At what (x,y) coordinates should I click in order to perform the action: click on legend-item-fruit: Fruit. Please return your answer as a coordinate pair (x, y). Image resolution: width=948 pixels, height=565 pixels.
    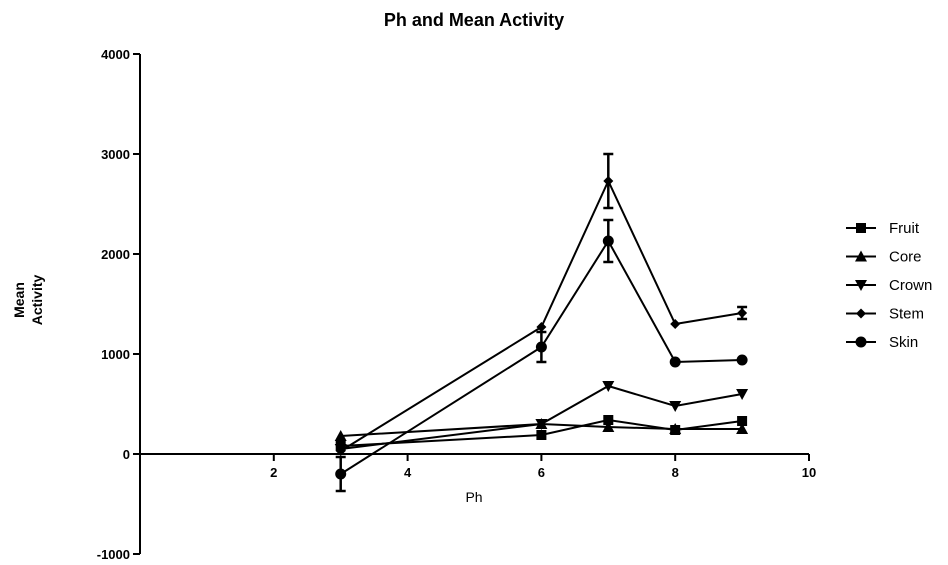
    Looking at the image, I should click on (883, 228).